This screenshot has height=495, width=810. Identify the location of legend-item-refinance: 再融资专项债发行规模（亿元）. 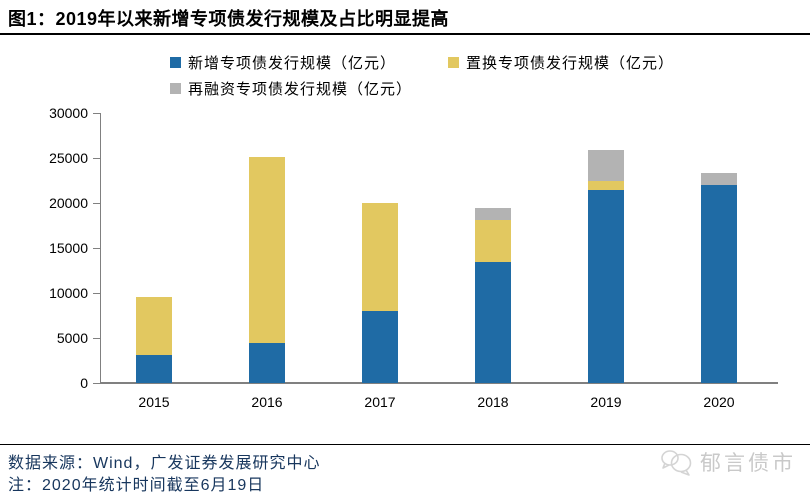
(291, 88).